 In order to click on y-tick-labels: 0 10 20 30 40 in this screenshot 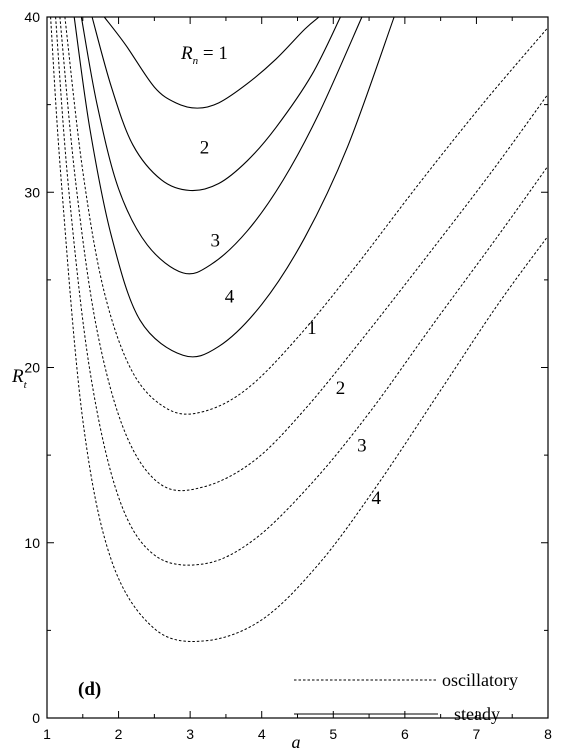, I will do `click(32, 367)`.